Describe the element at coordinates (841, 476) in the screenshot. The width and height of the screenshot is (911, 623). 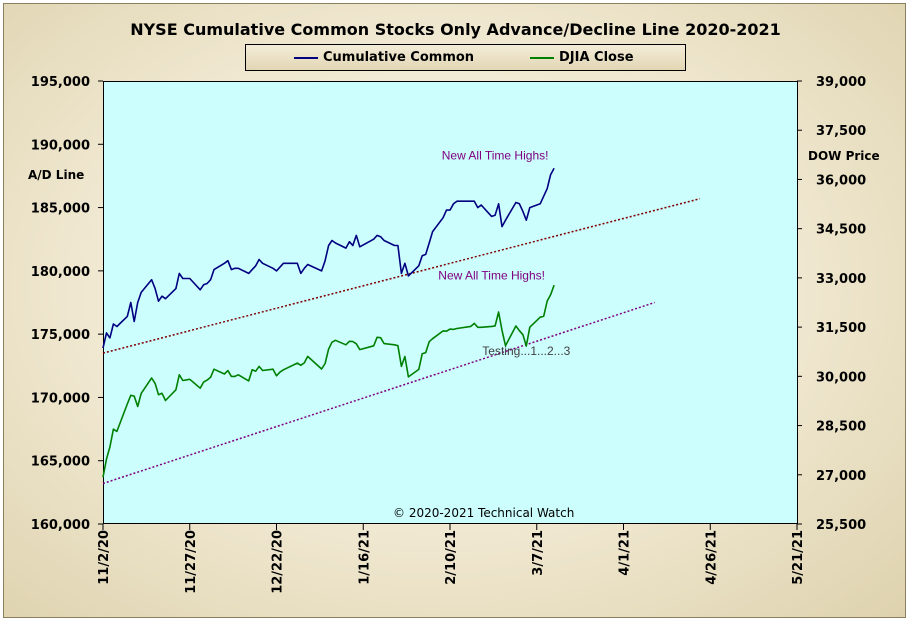
I see `right-axis-tick-label: 27,000` at that location.